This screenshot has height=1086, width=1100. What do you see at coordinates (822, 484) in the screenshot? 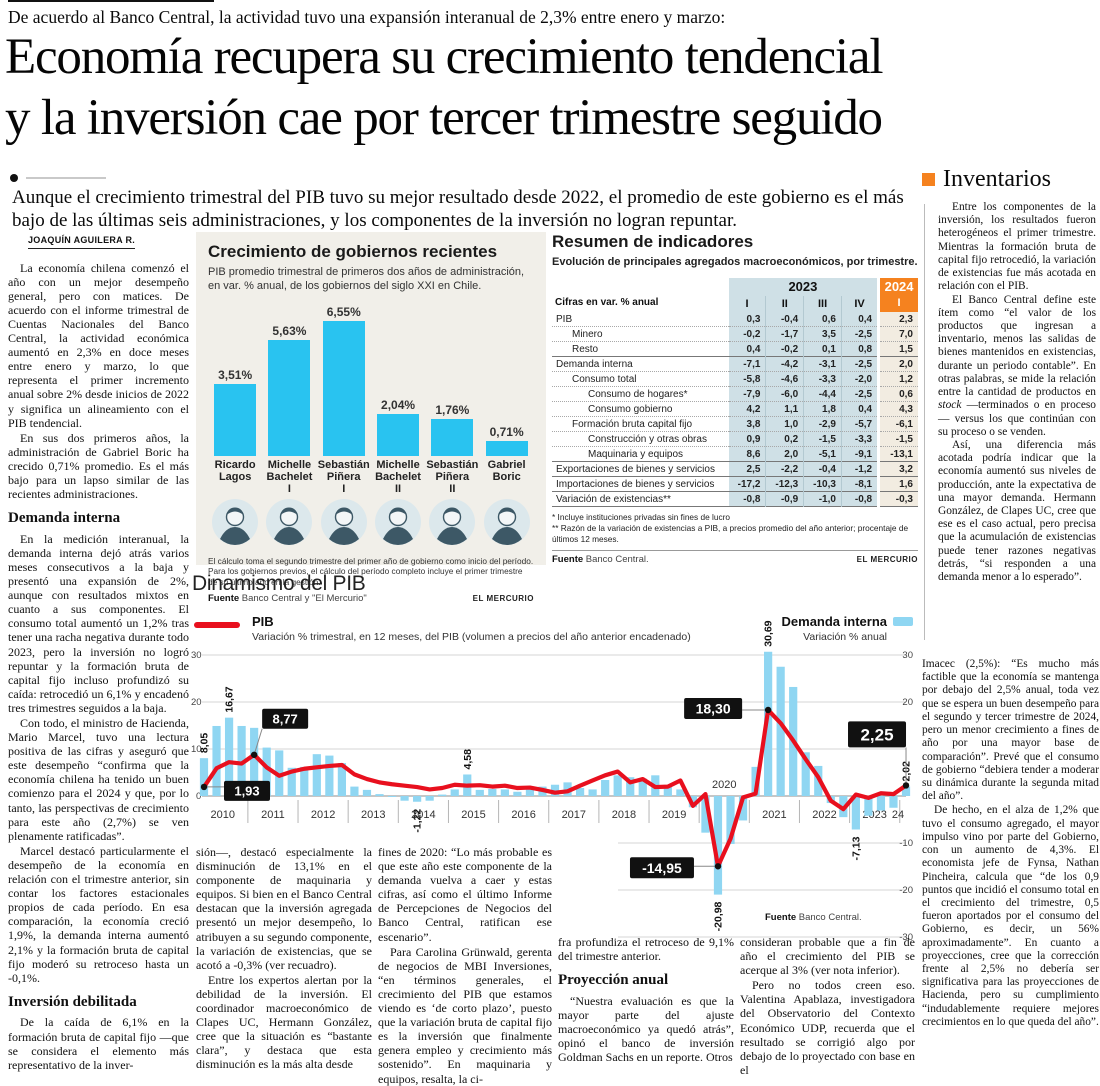
I see `cell-value: -10,3` at bounding box center [822, 484].